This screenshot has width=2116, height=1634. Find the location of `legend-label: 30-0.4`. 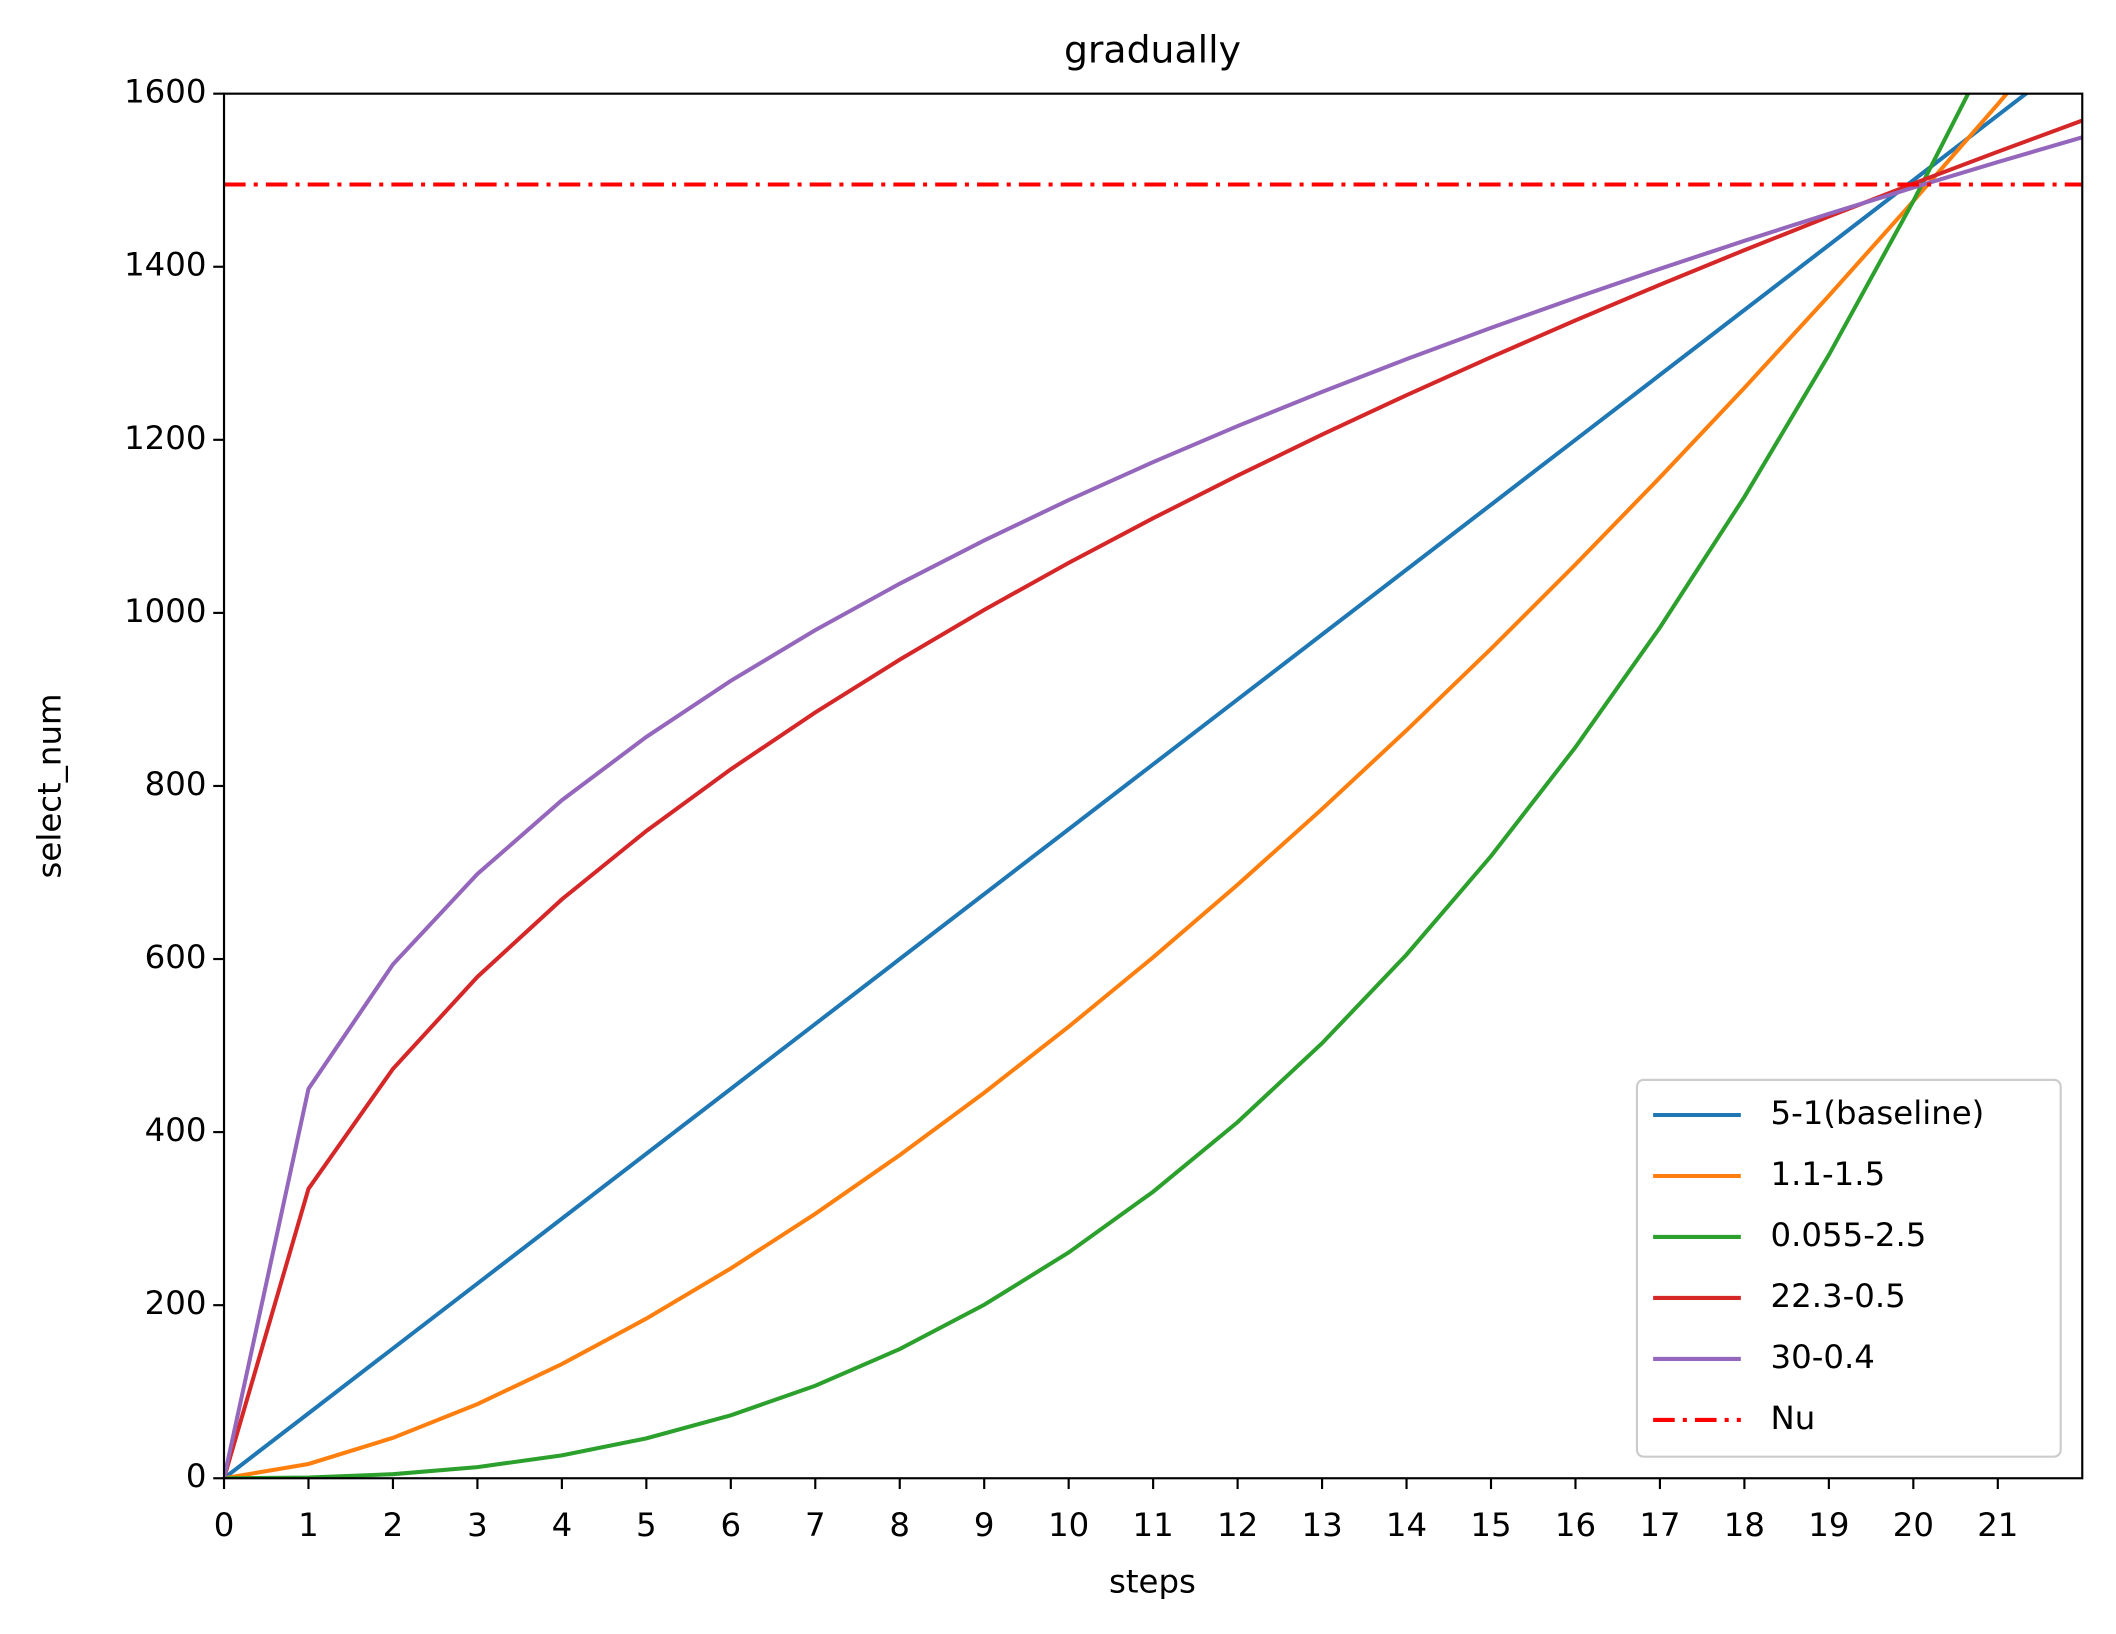

legend-label: 30-0.4 is located at coordinates (1823, 1357).